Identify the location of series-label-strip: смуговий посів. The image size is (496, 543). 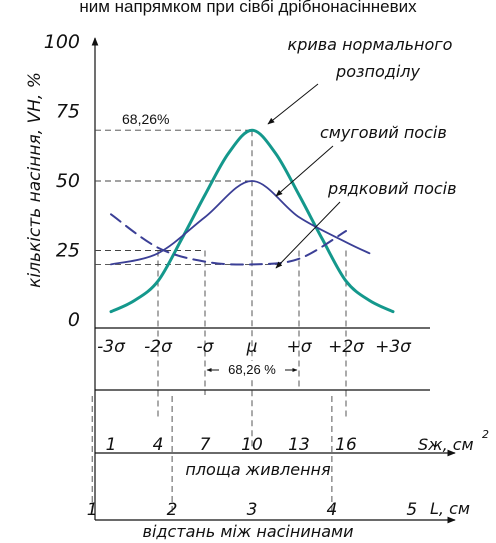
(383, 132).